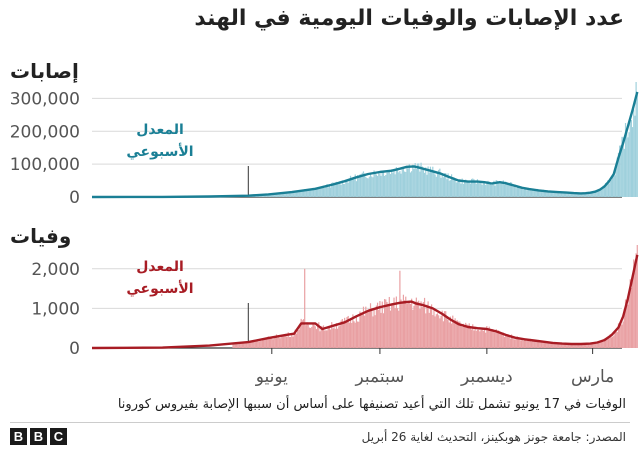  What do you see at coordinates (45, 165) in the screenshot?
I see `y-tick-label: 100,000` at bounding box center [45, 165].